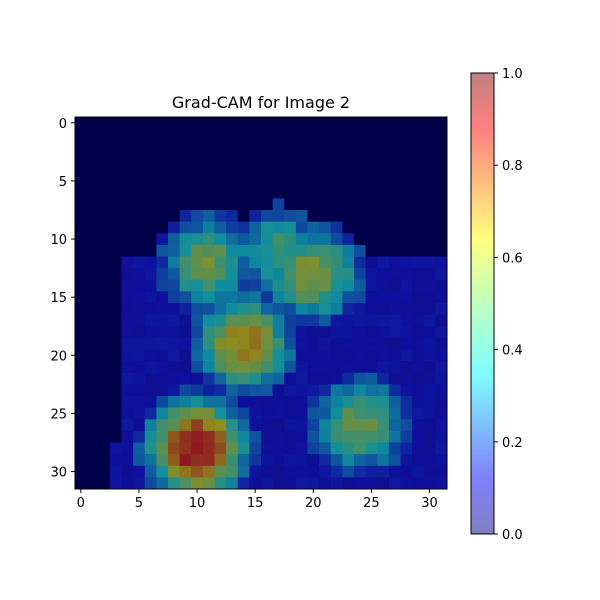 The height and width of the screenshot is (600, 600). I want to click on x-tick-label: 30, so click(429, 503).